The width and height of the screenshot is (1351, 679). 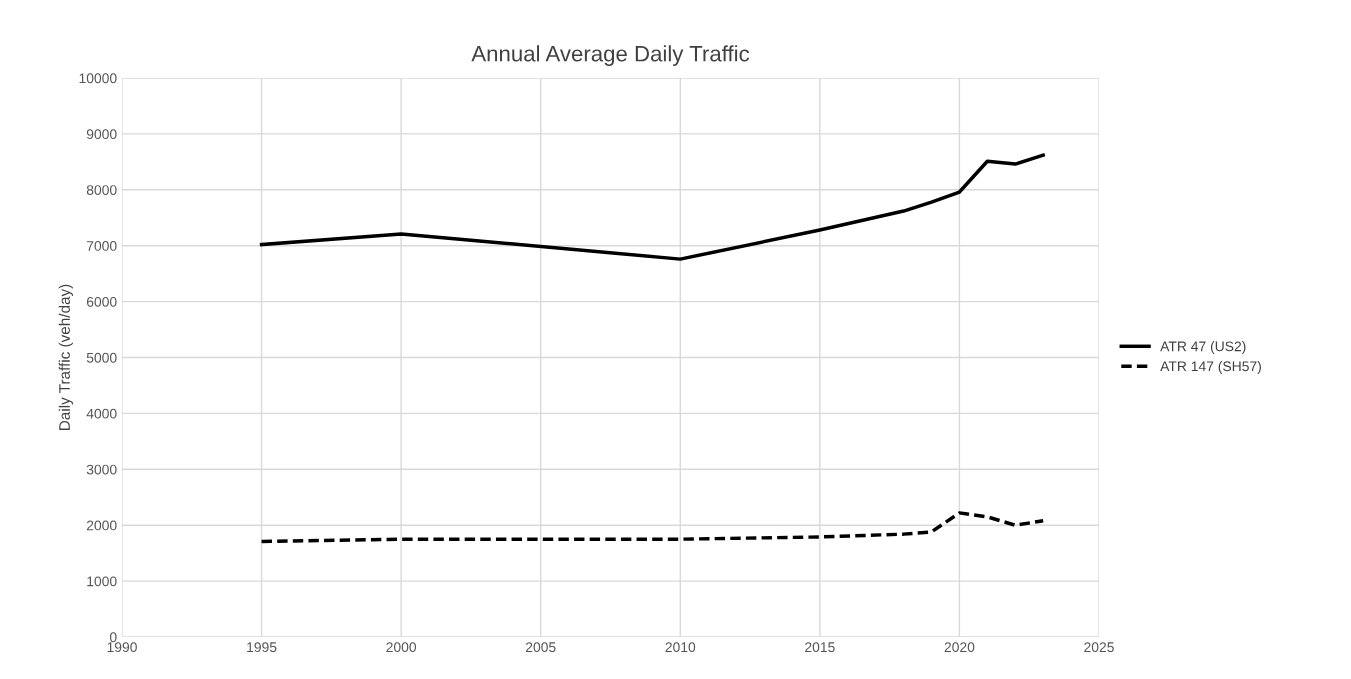 What do you see at coordinates (101, 134) in the screenshot?
I see `y-tick-label: 9000` at bounding box center [101, 134].